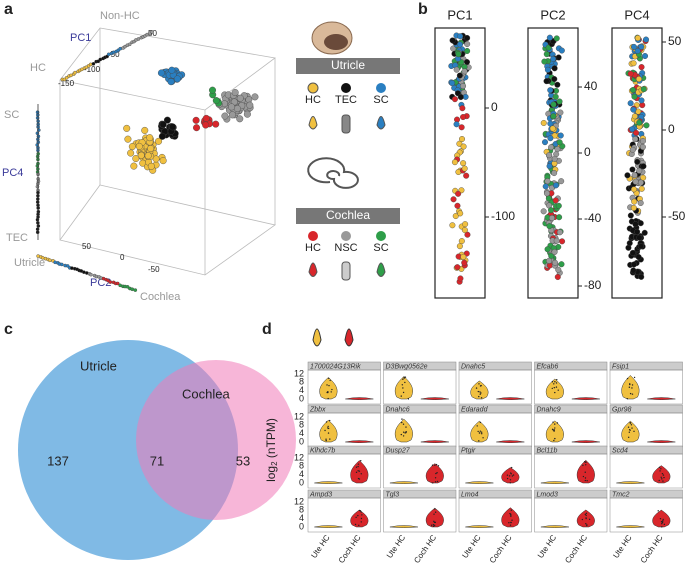 This screenshot has width=685, height=569. What do you see at coordinates (471, 546) in the screenshot?
I see `x-label: Ute HC` at bounding box center [471, 546].